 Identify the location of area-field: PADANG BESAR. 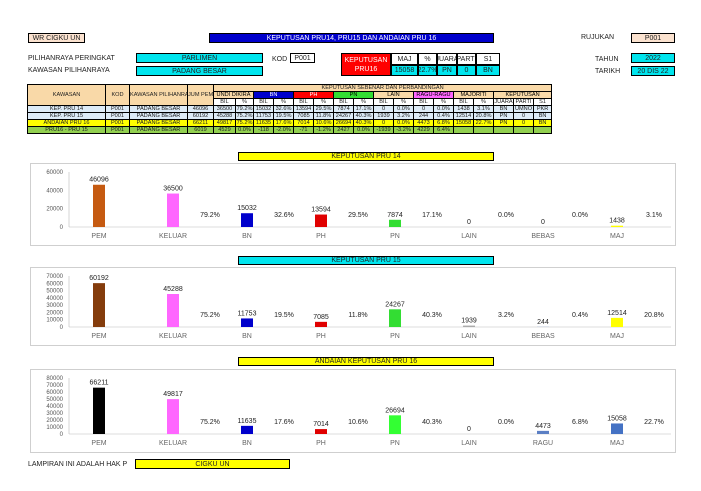
(199, 71).